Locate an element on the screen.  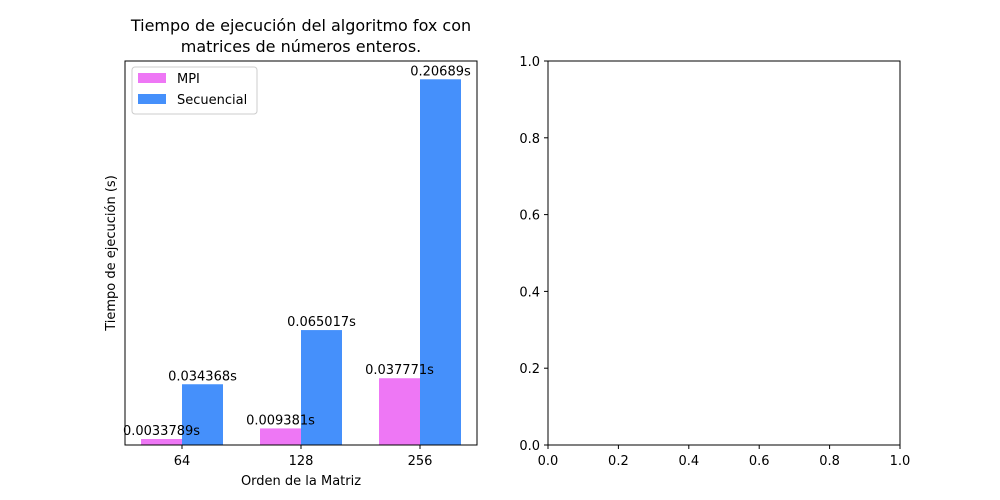
data-label-mpi-128: 0.009381s is located at coordinates (280, 420).